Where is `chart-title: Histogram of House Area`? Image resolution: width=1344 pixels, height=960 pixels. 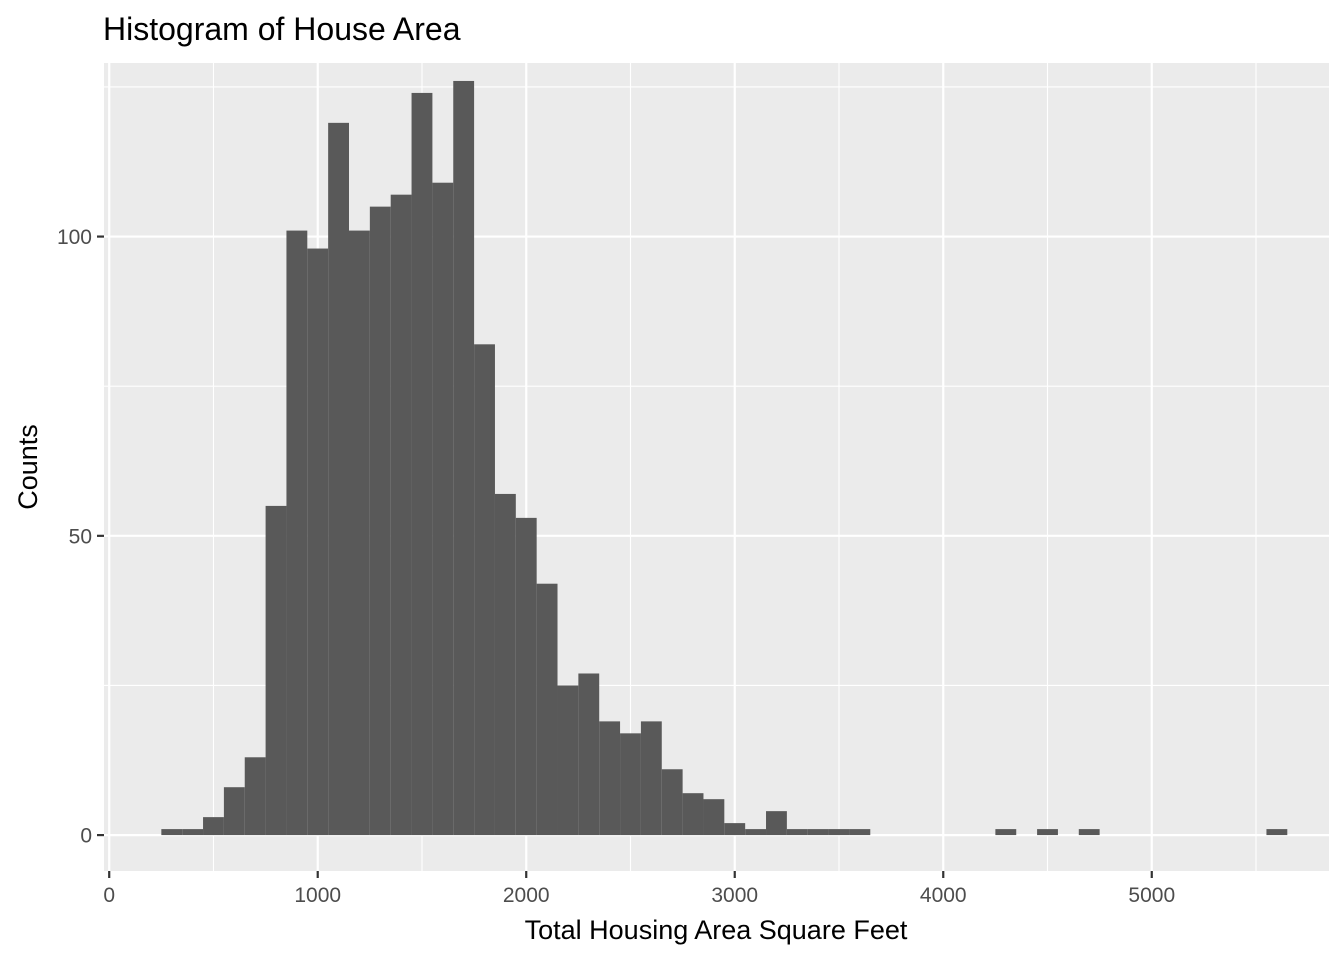 chart-title: Histogram of House Area is located at coordinates (282, 29).